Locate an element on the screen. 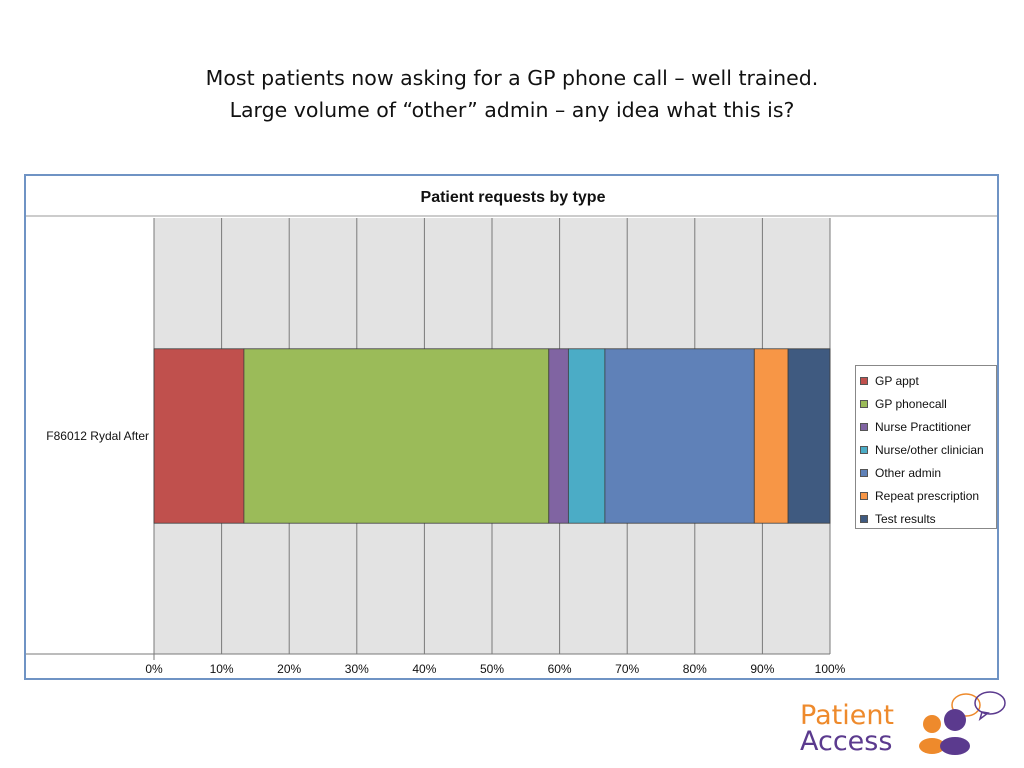 The height and width of the screenshot is (768, 1024). legend-item: Repeat prescription is located at coordinates (928, 495).